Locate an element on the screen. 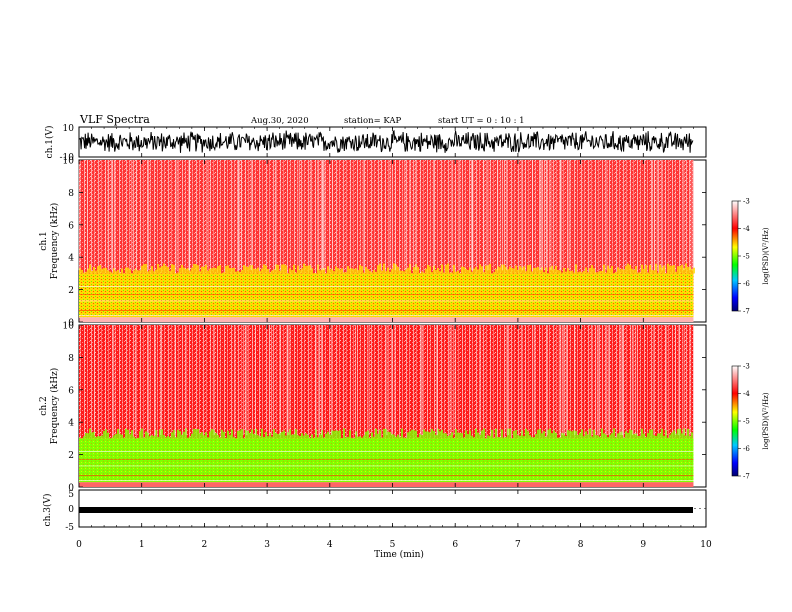 This screenshot has height=612, width=792. colorbar-ch2-gradient is located at coordinates (735, 421).